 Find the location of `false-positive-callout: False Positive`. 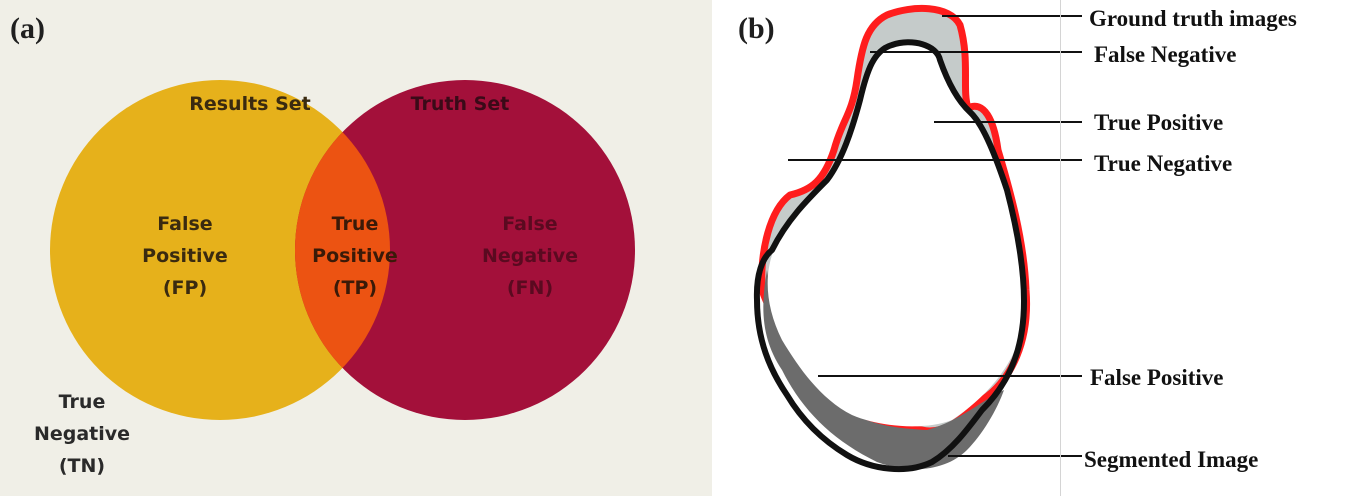

false-positive-callout: False Positive is located at coordinates (1157, 377).